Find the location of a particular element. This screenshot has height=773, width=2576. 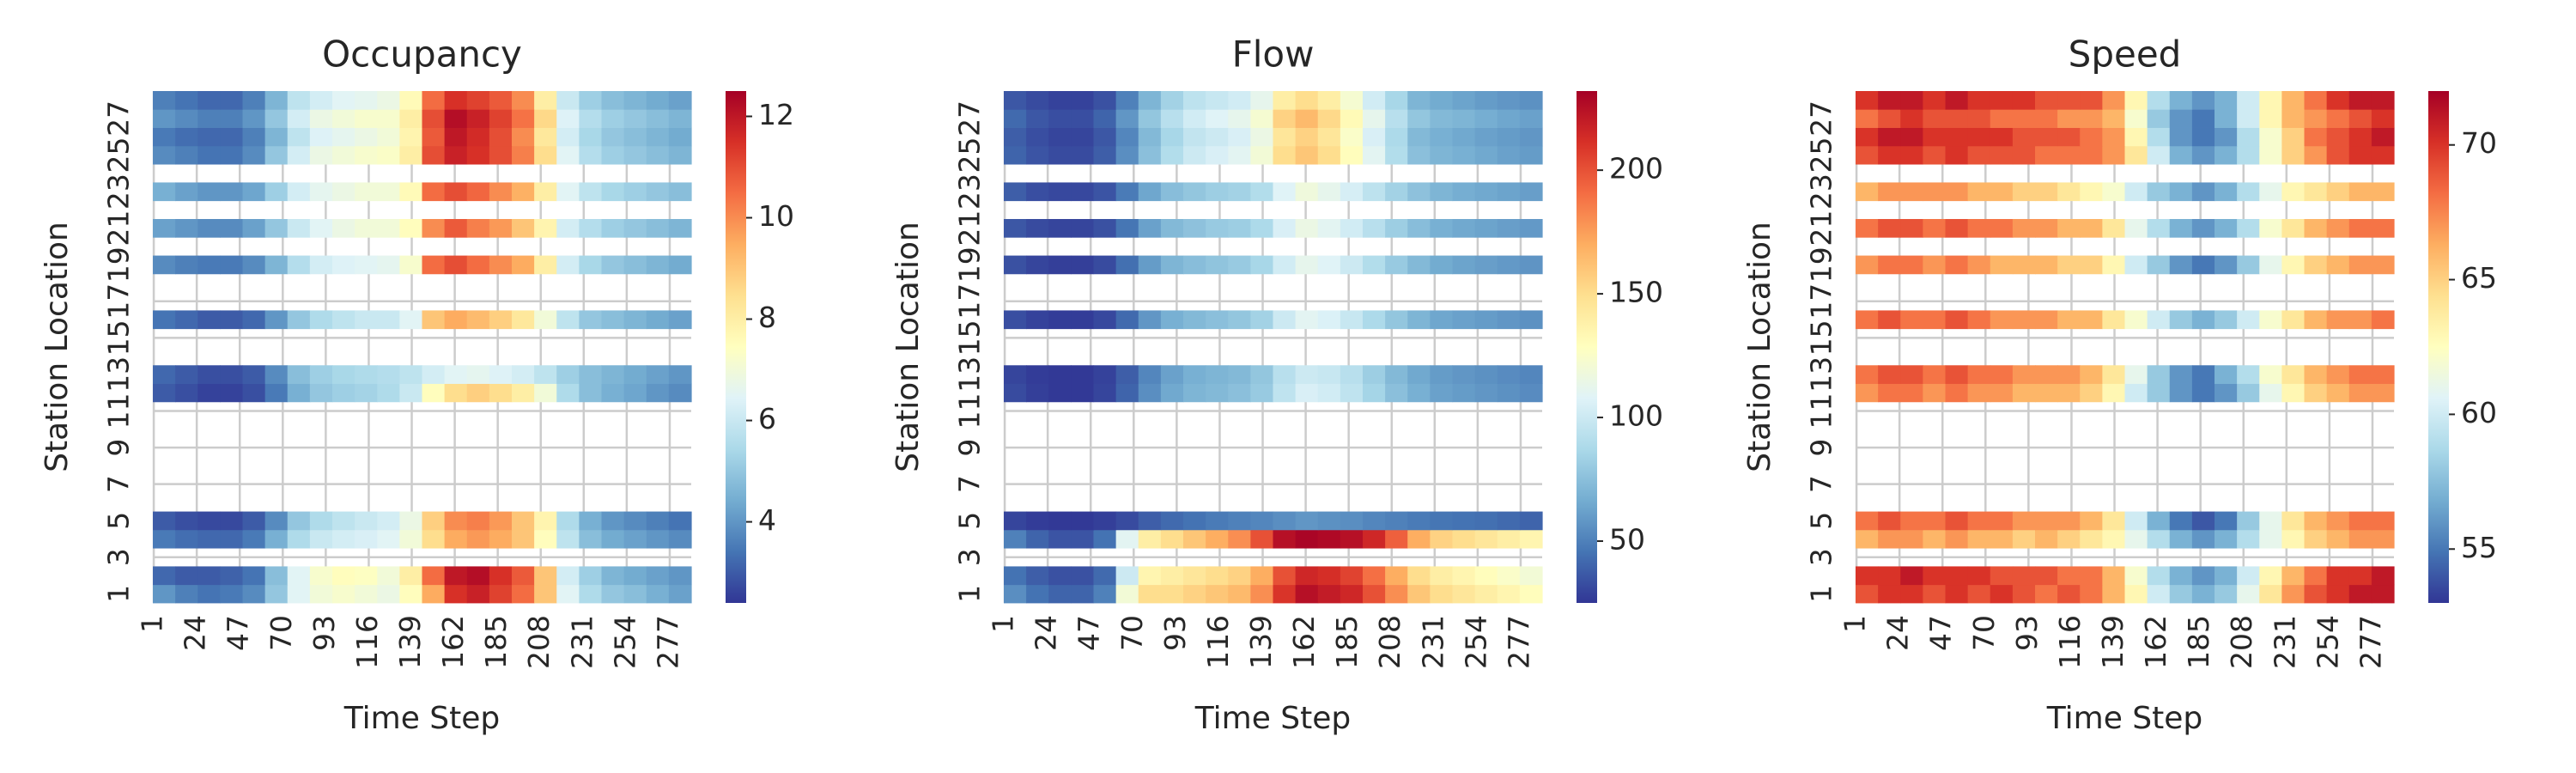

x-tick-label: 162 is located at coordinates (2156, 642).